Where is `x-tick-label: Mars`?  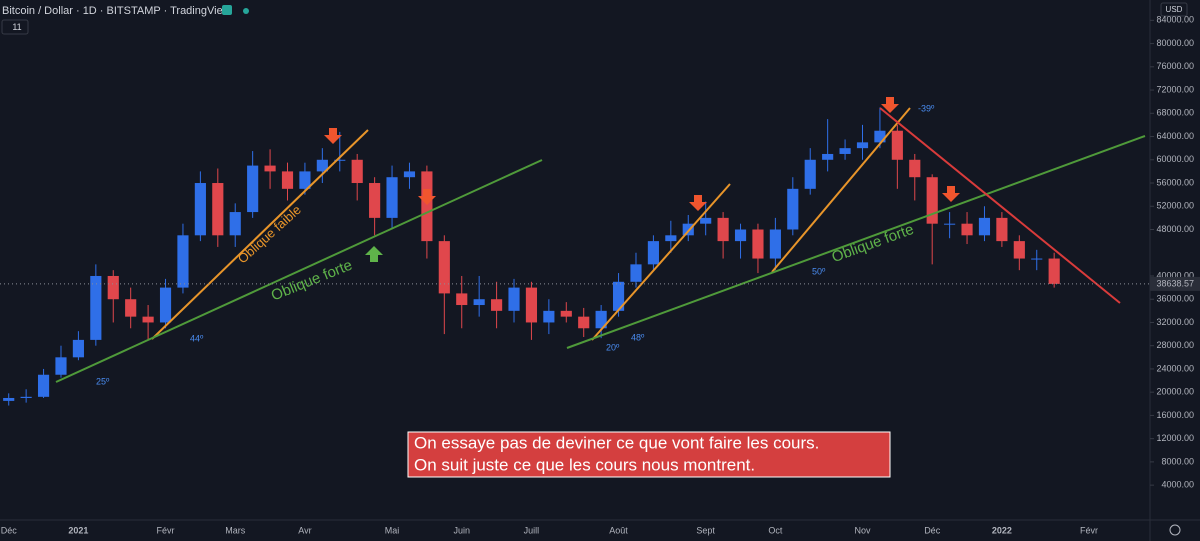 x-tick-label: Mars is located at coordinates (235, 530).